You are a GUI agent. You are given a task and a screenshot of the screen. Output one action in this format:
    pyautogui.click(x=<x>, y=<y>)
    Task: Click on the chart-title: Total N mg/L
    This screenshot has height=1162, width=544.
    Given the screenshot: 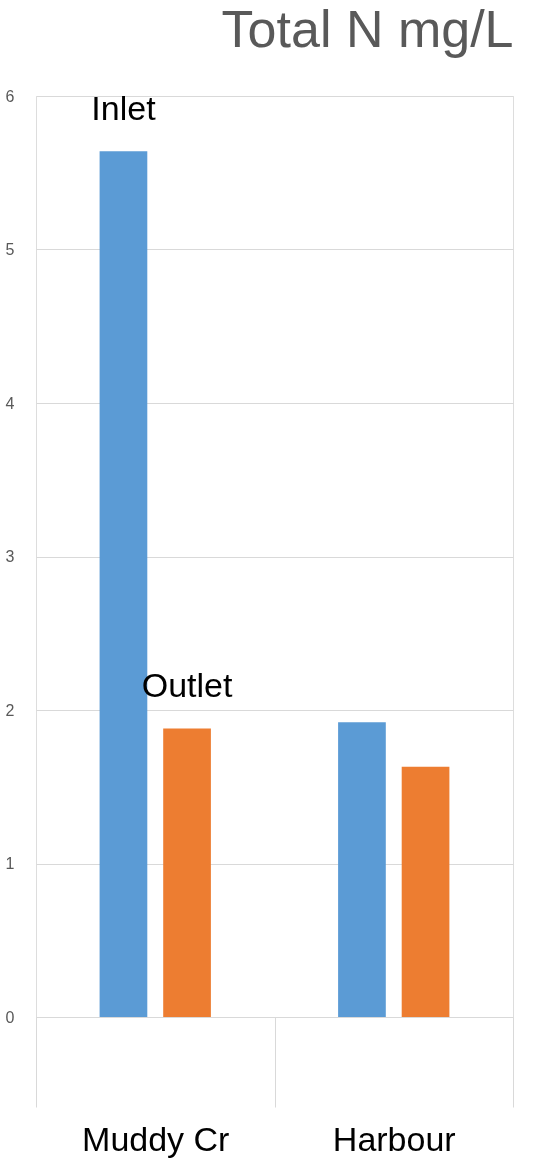 What is the action you would take?
    pyautogui.click(x=367, y=29)
    